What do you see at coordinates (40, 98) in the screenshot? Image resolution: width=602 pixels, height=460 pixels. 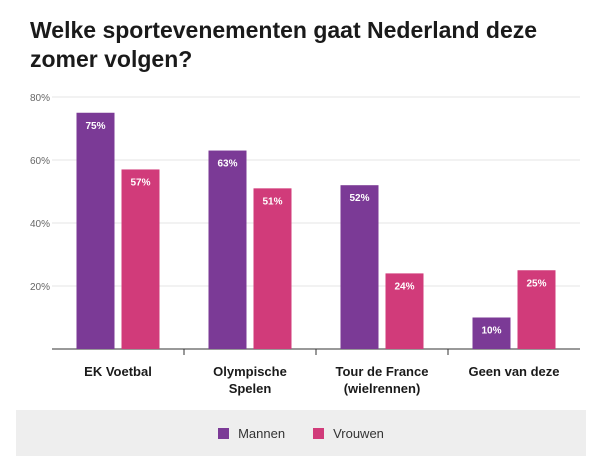 I see `y-tick-label-80: 80%` at bounding box center [40, 98].